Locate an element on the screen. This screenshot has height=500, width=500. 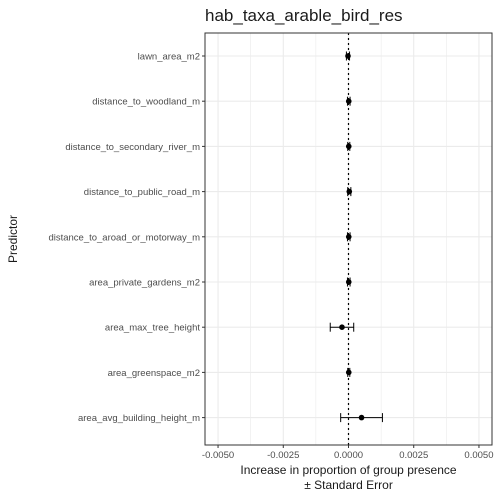
y-tick-label: area_max_tree_height is located at coordinates (152, 328).